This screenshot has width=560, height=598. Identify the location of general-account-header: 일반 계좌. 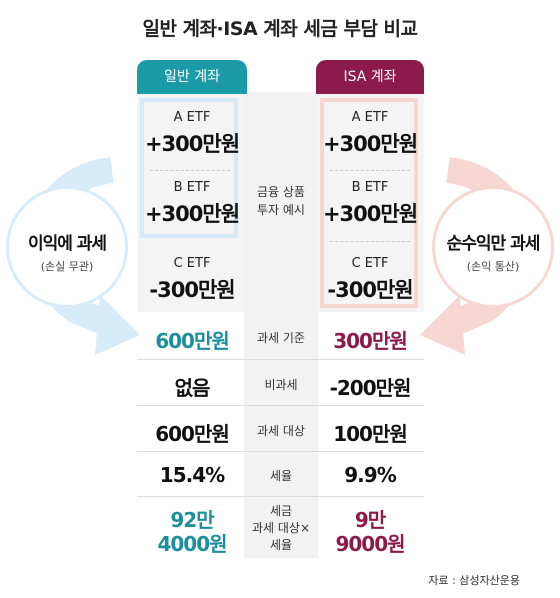
(192, 77).